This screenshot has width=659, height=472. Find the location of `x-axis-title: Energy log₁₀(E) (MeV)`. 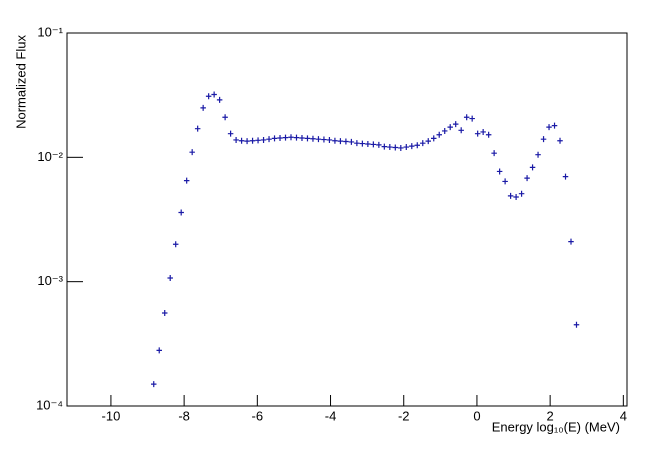

x-axis-title: Energy log₁₀(E) (MeV) is located at coordinates (556, 426).